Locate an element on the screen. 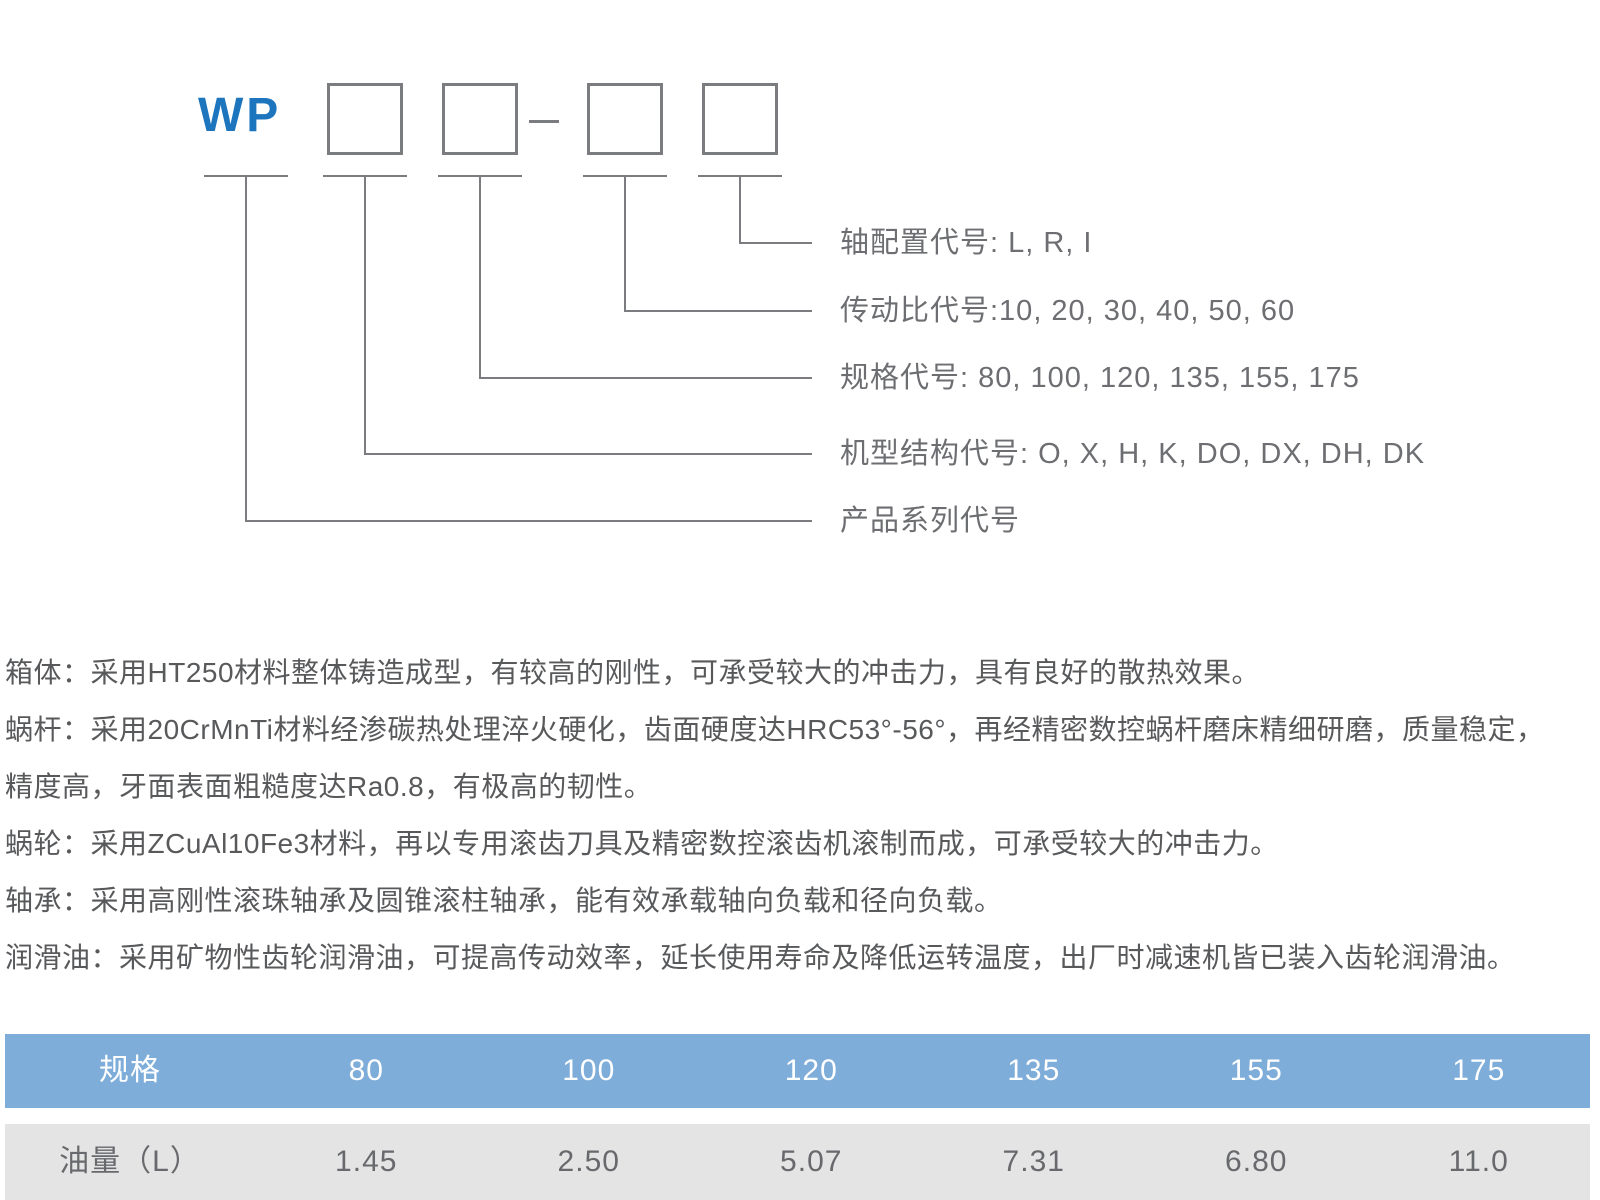  oil-row-label: 油量（L） is located at coordinates (130, 1161).